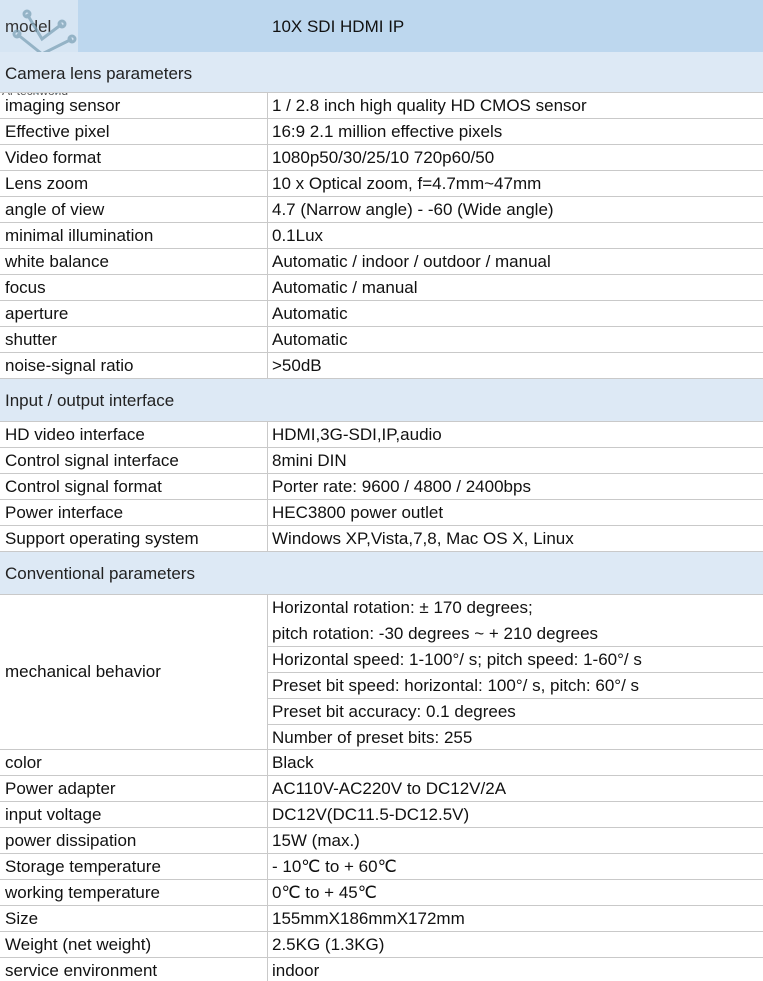 Image resolution: width=763 pixels, height=981 pixels. I want to click on spec-label: Video format, so click(134, 157).